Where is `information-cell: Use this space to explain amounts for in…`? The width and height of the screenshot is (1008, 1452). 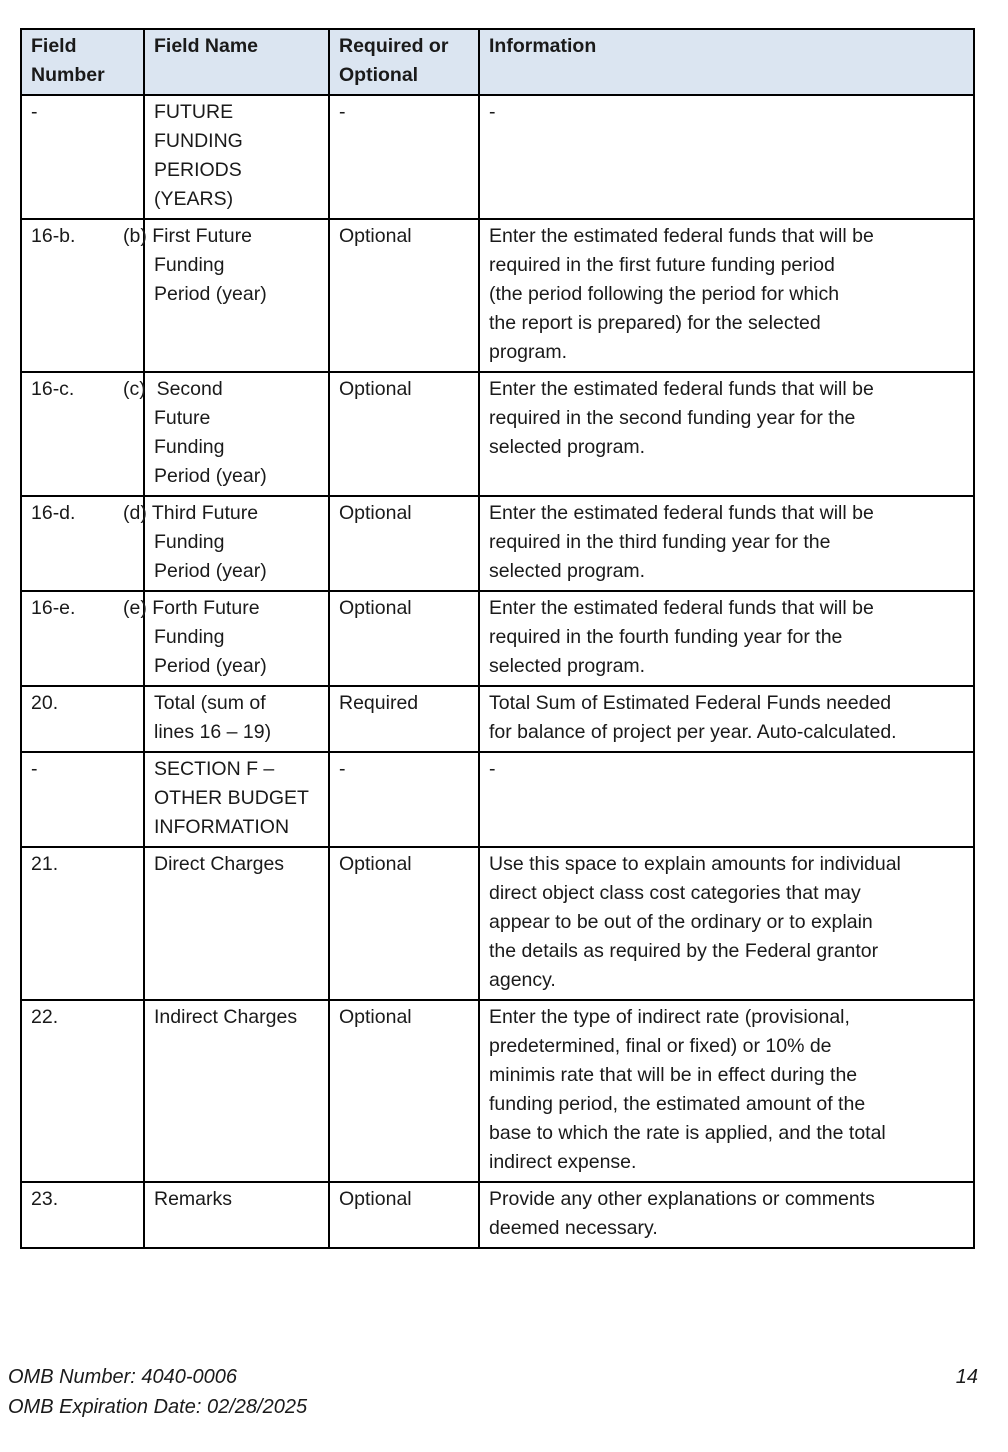
information-cell: Use this space to explain amounts for in… is located at coordinates (726, 923).